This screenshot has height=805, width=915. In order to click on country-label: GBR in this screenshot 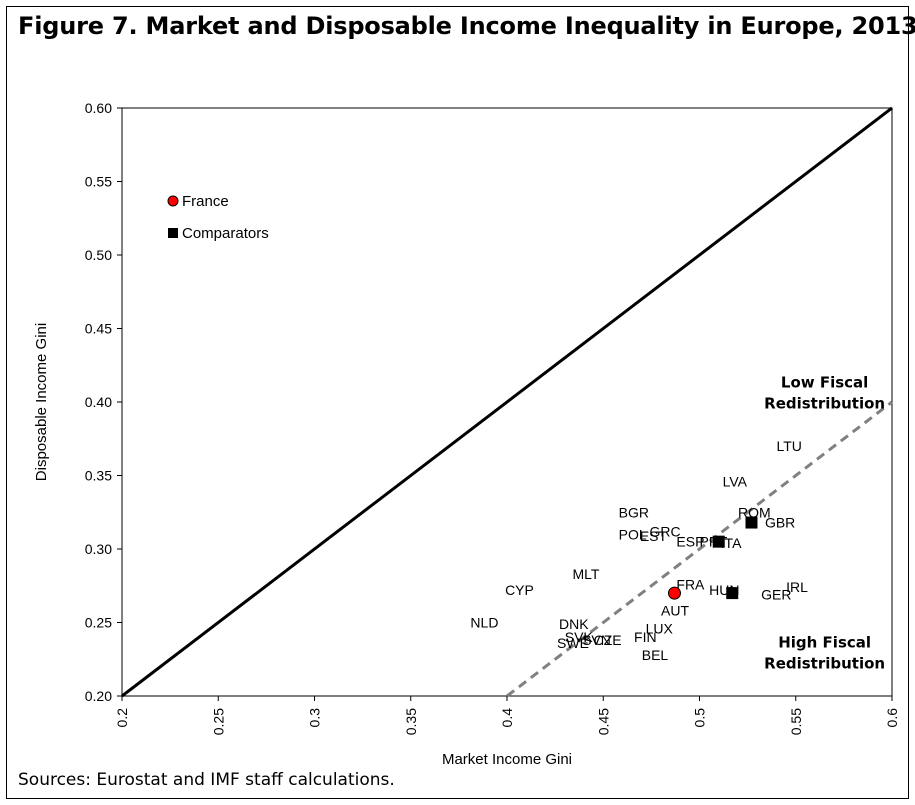, I will do `click(780, 523)`.